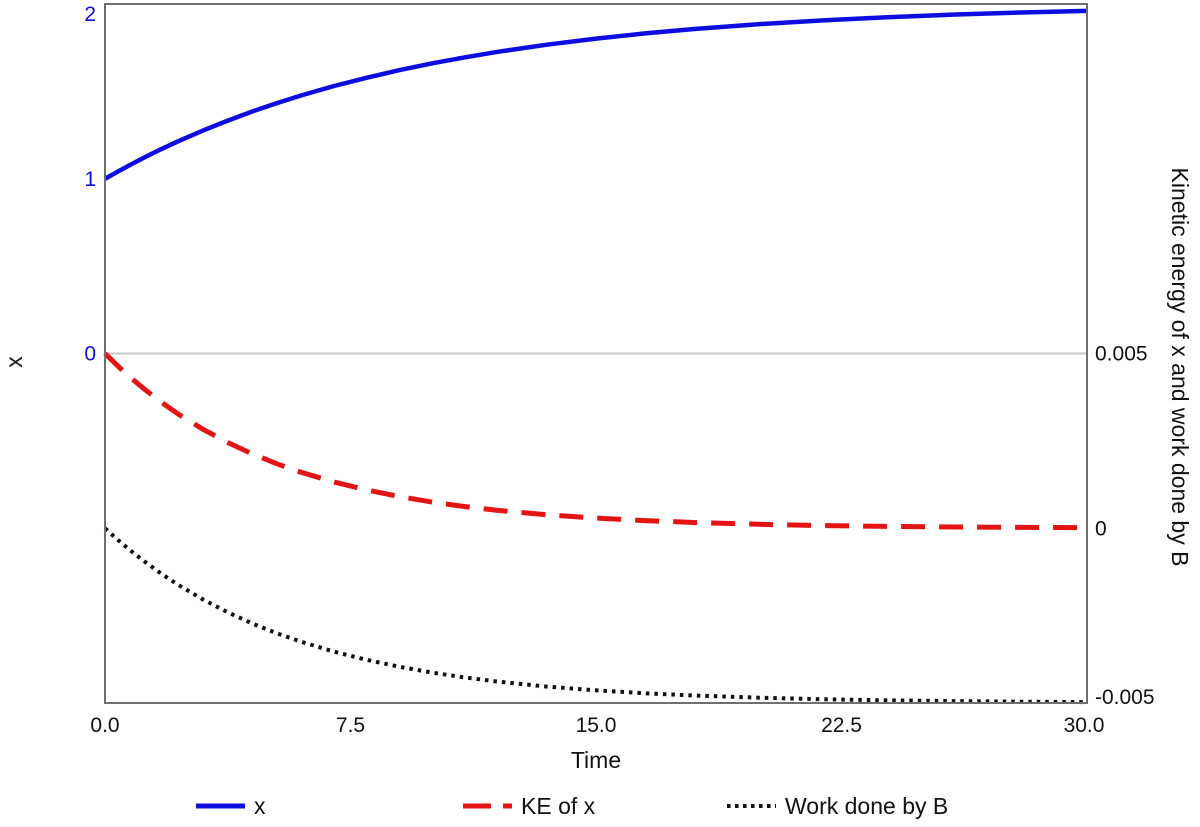 The image size is (1200, 827). Describe the element at coordinates (260, 806) in the screenshot. I see `legend-label: x` at that location.